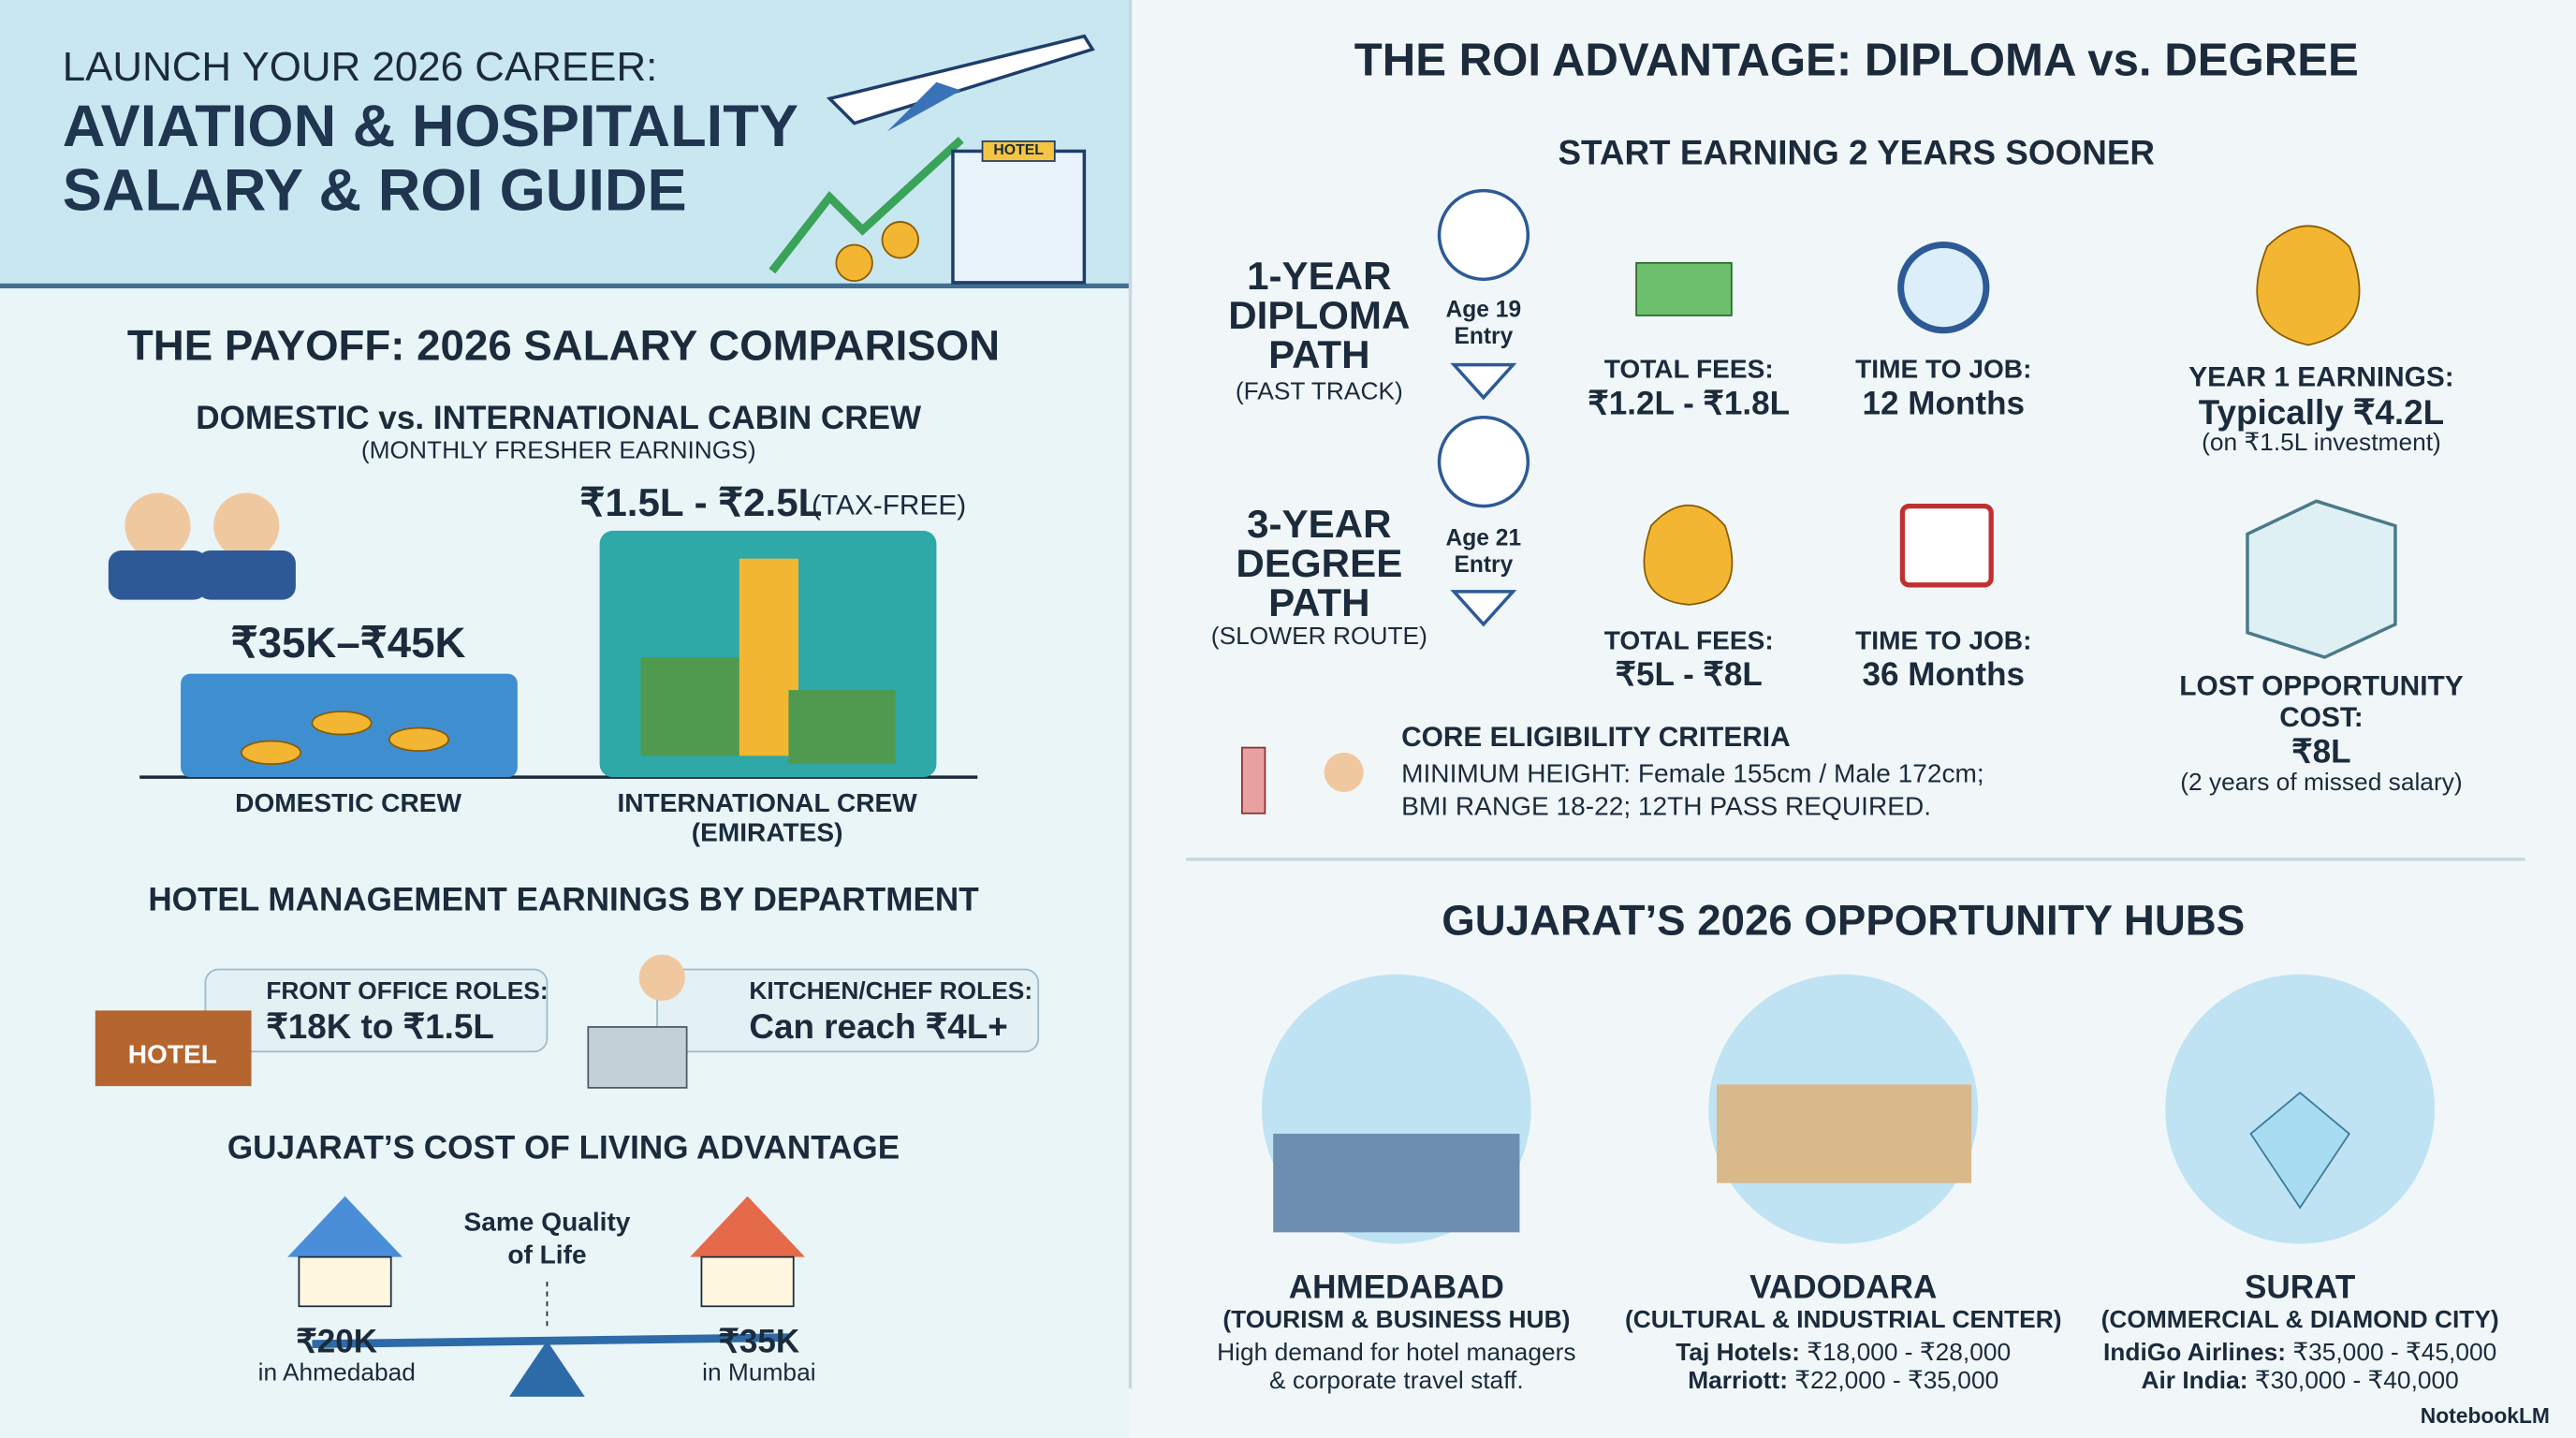 Image resolution: width=2576 pixels, height=1438 pixels. What do you see at coordinates (374, 189) in the screenshot?
I see `title-line: SALARY & ROI GUIDE` at bounding box center [374, 189].